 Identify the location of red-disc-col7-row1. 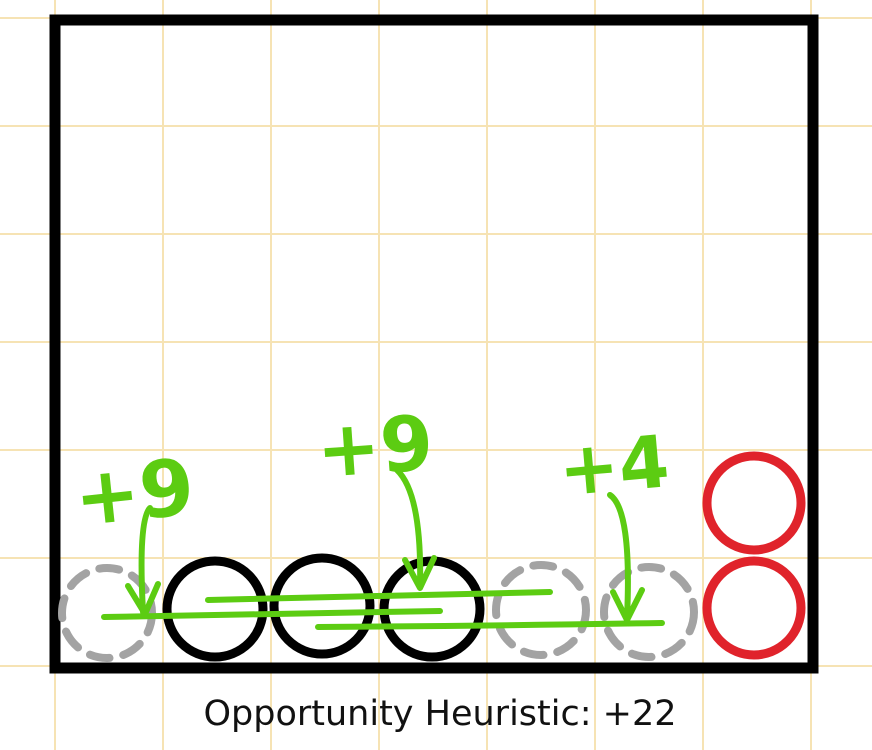
(754, 608).